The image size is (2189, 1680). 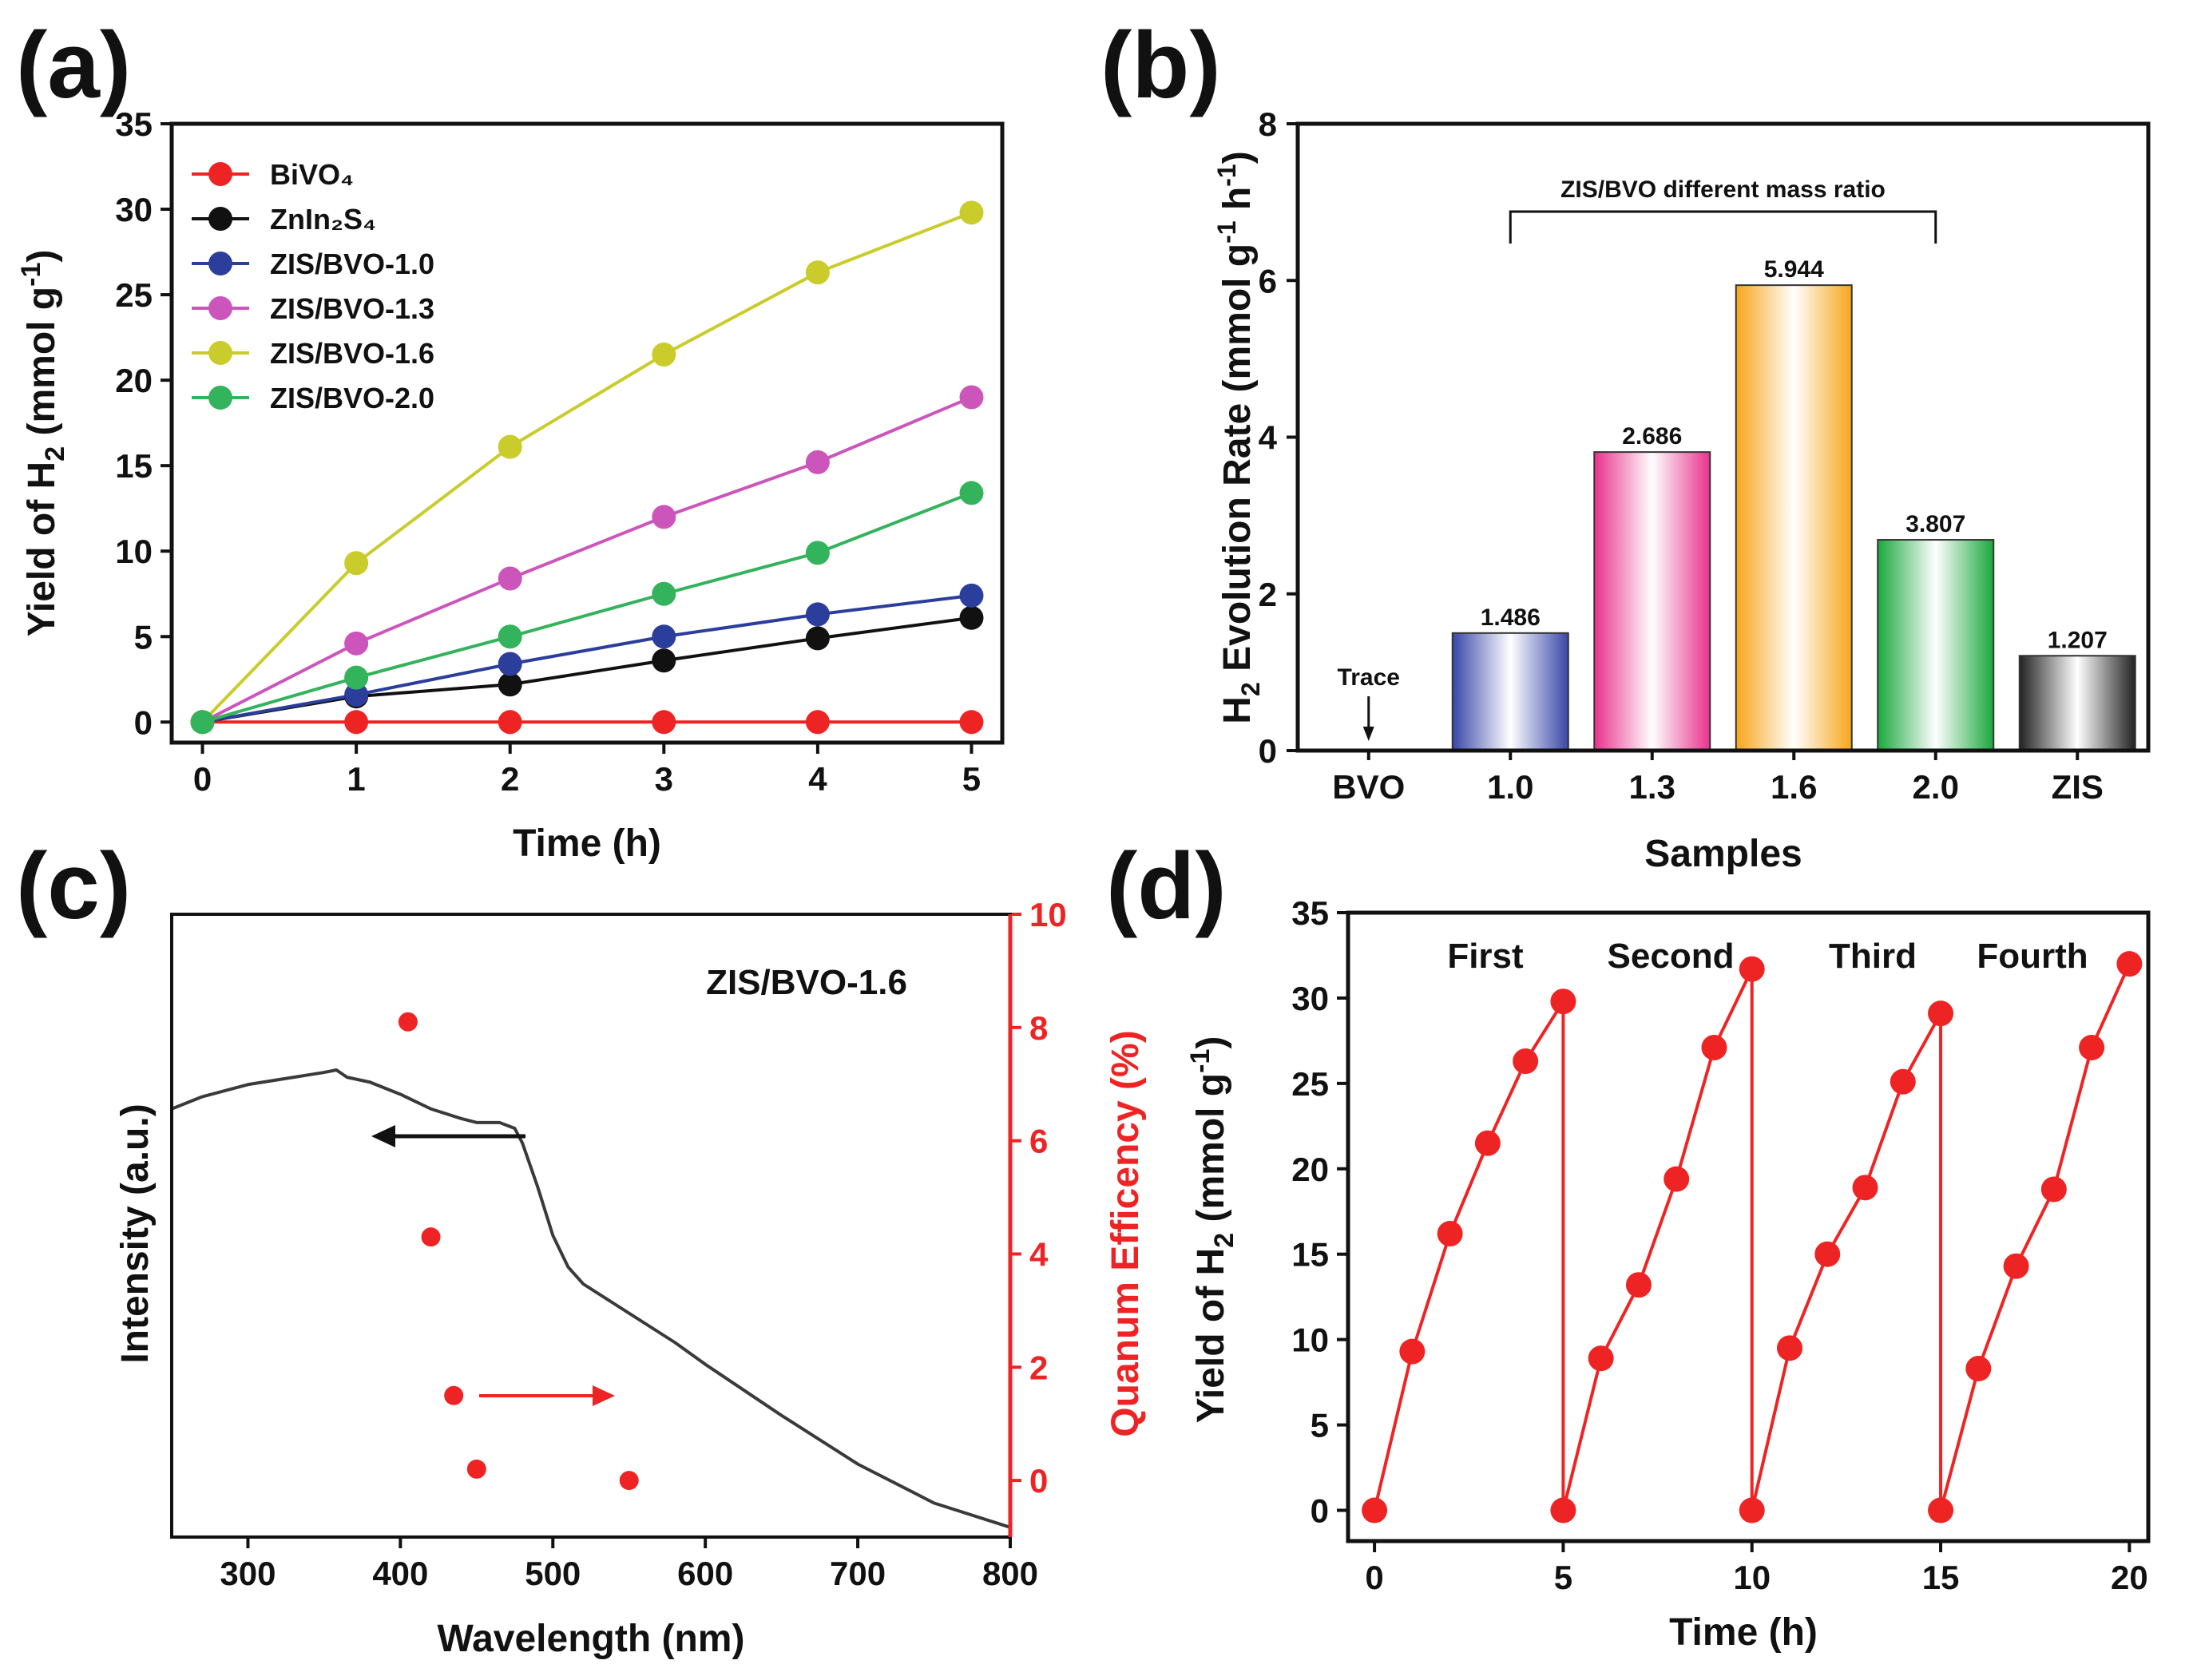 I want to click on y-tick-label-right: 6, so click(x=1038, y=1141).